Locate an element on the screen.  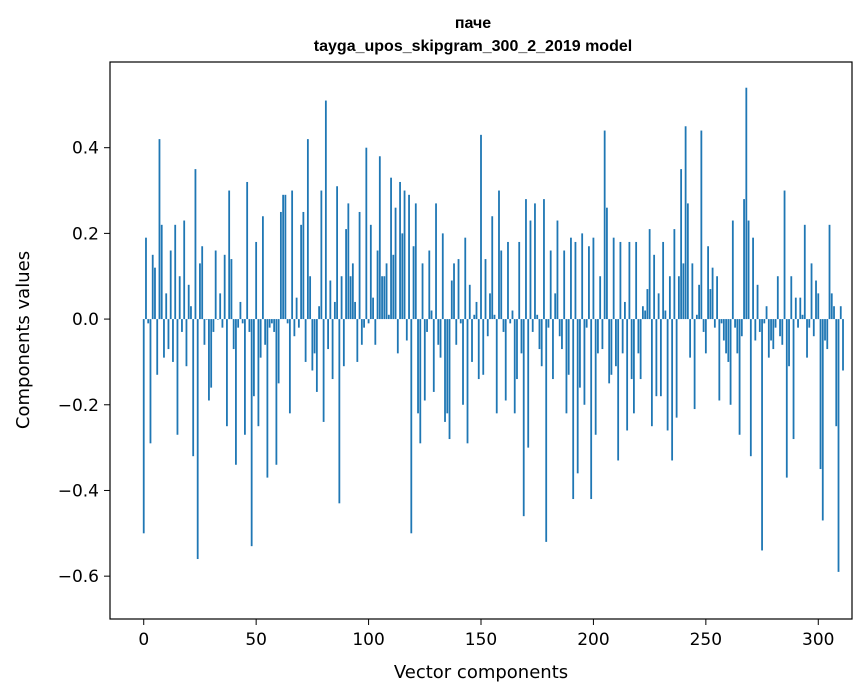
y-tick-label: −0.4 is located at coordinates (78, 491).